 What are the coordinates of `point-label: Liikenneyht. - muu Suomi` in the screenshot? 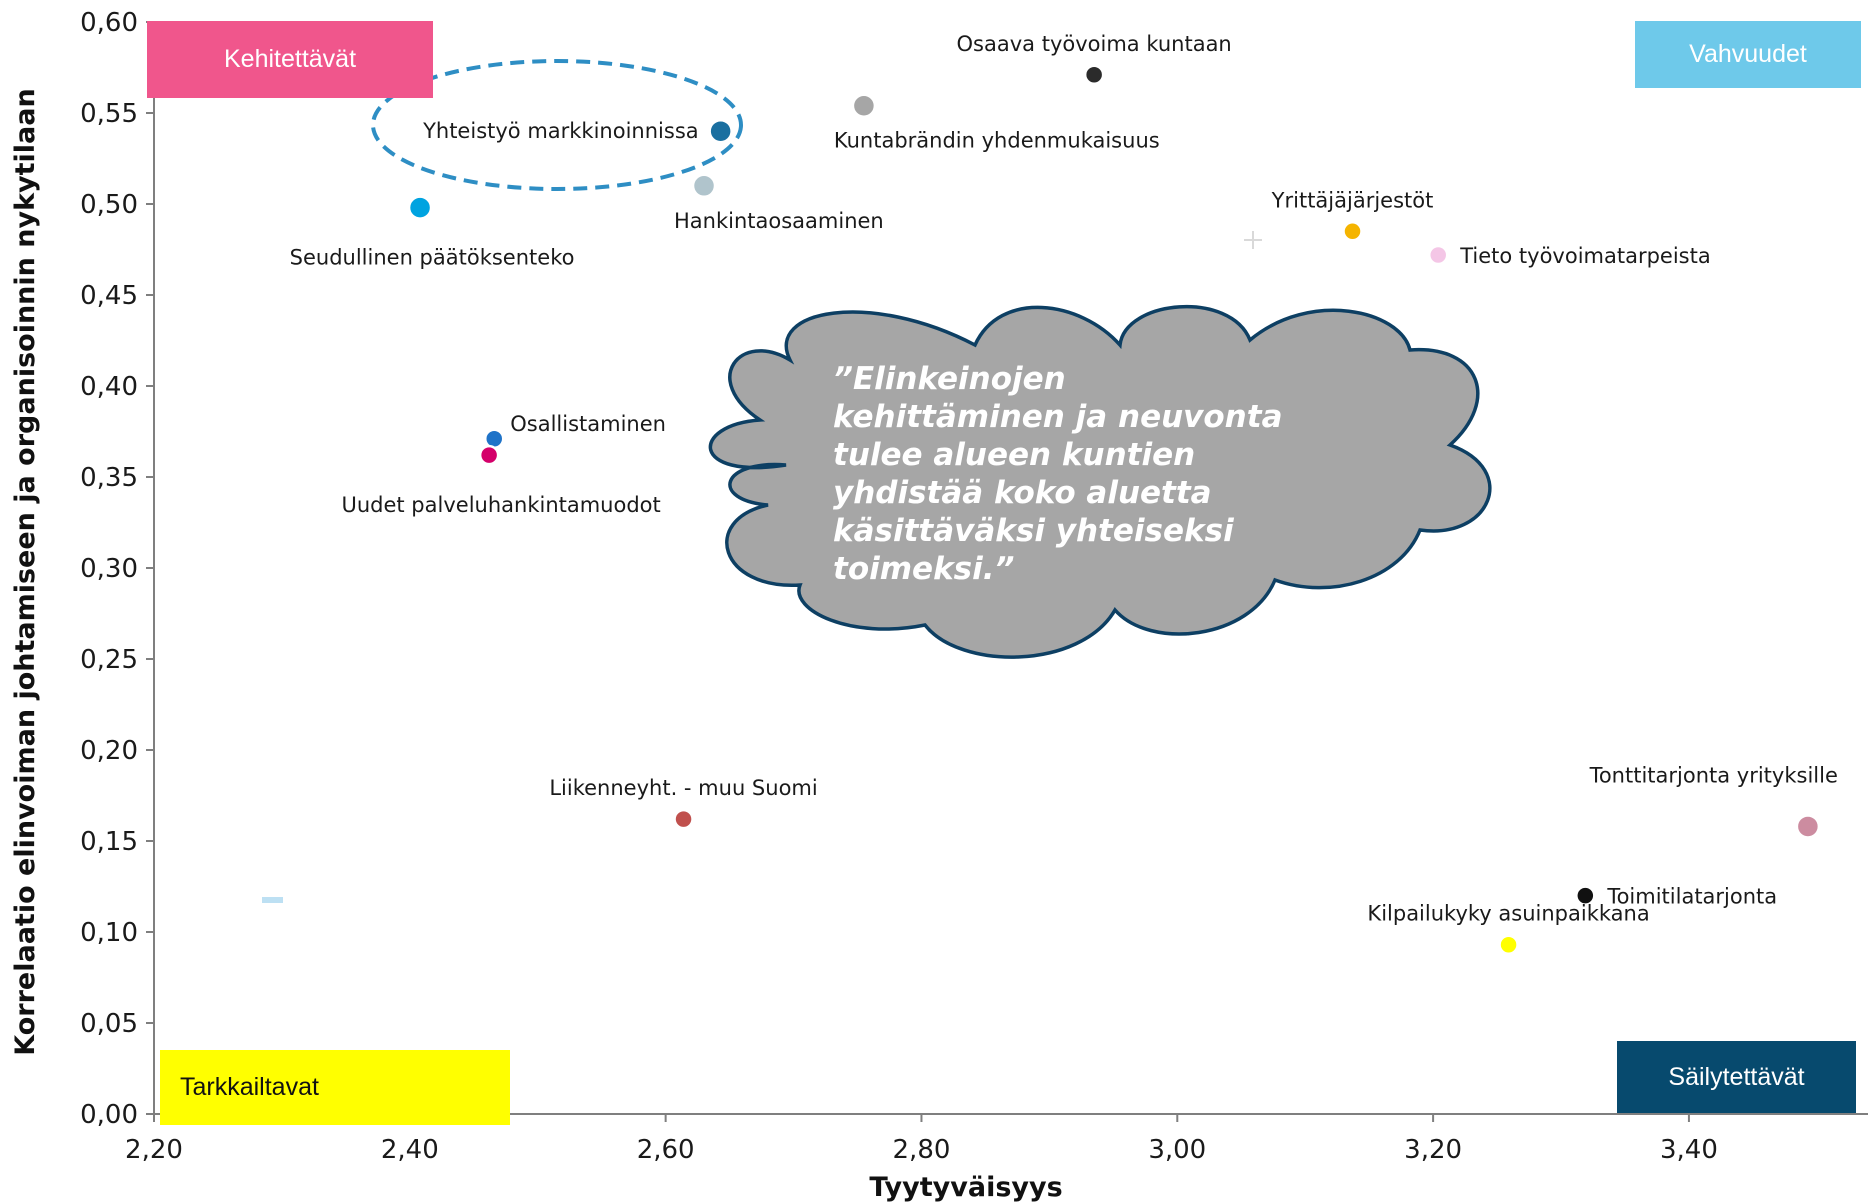 It's located at (683, 788).